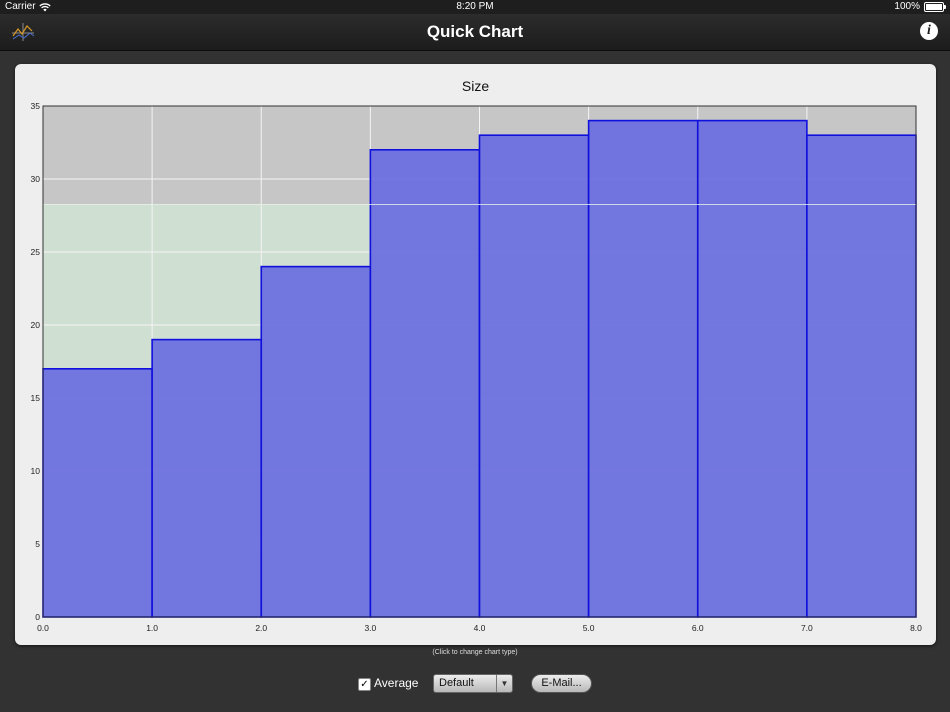 Image resolution: width=950 pixels, height=712 pixels. Describe the element at coordinates (698, 628) in the screenshot. I see `x-tick-label: 6.0` at that location.